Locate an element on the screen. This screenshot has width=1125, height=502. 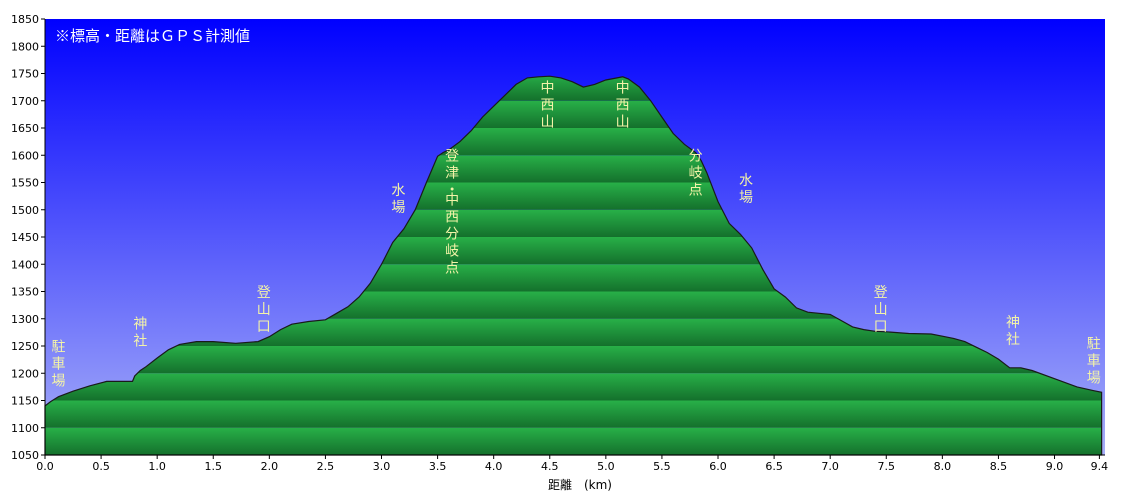
x-tick-label: 8.0 is located at coordinates (943, 466).